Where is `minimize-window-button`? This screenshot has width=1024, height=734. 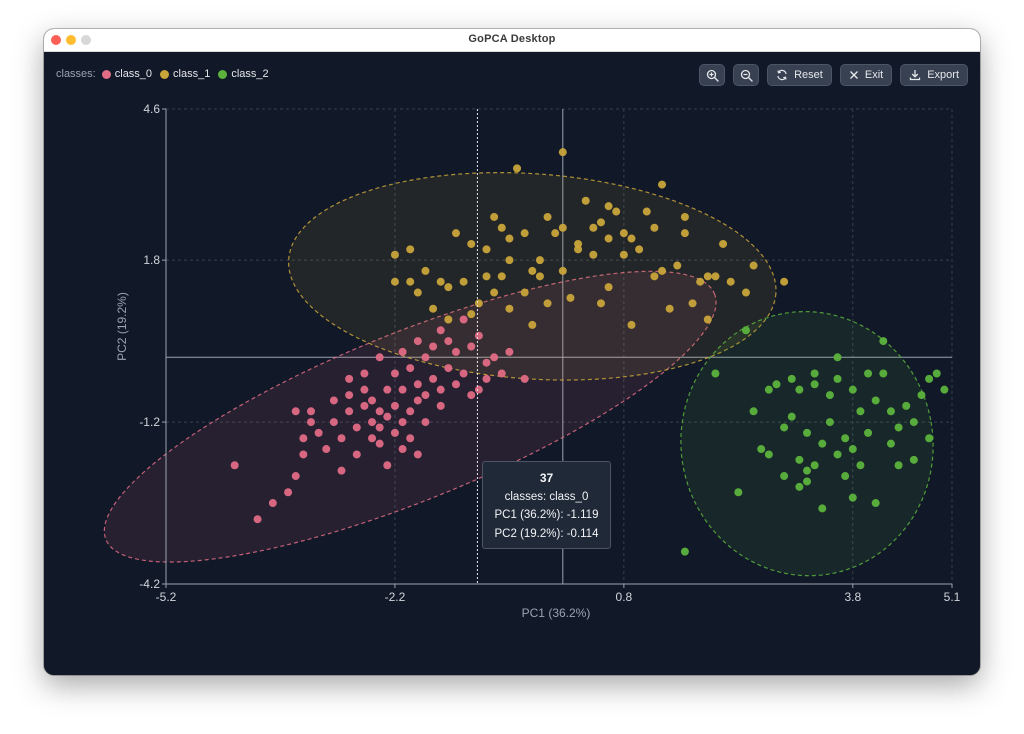
minimize-window-button is located at coordinates (71, 40).